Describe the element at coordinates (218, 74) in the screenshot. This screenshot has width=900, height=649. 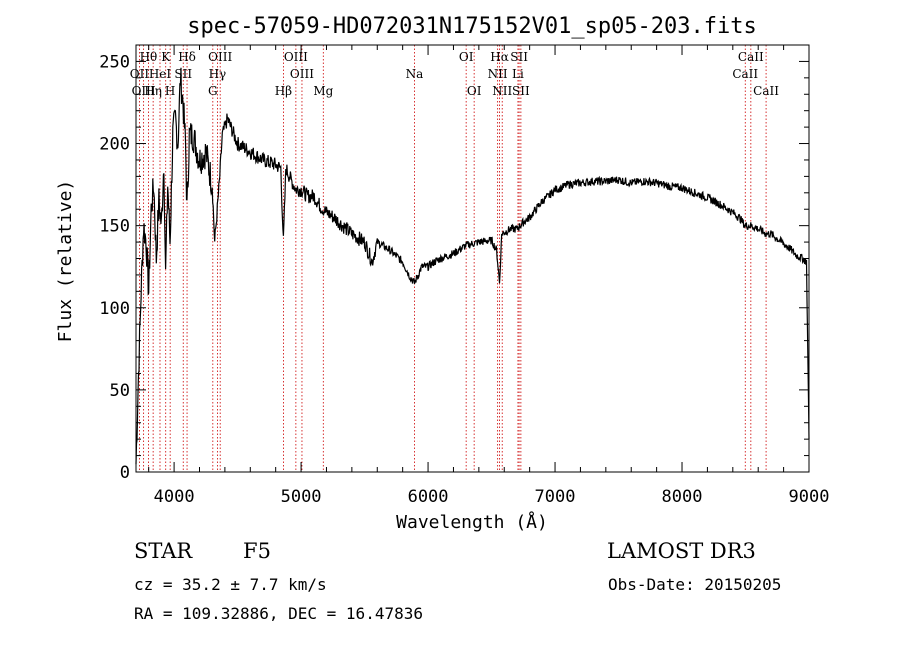
I see `line-label: Hγ` at that location.